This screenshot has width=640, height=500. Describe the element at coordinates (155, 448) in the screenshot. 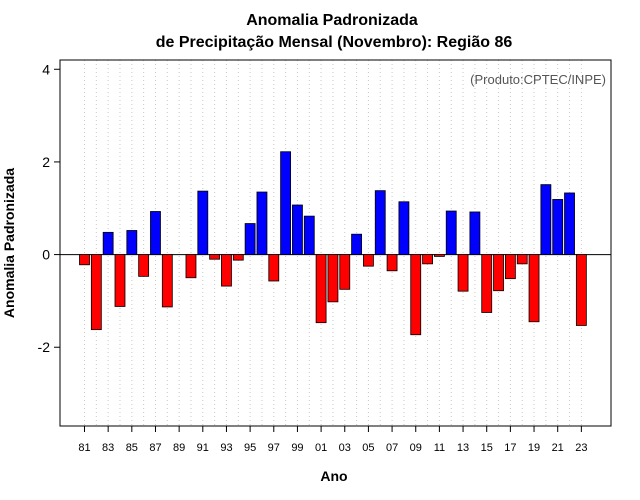

I see `x-tick-label: 87` at that location.